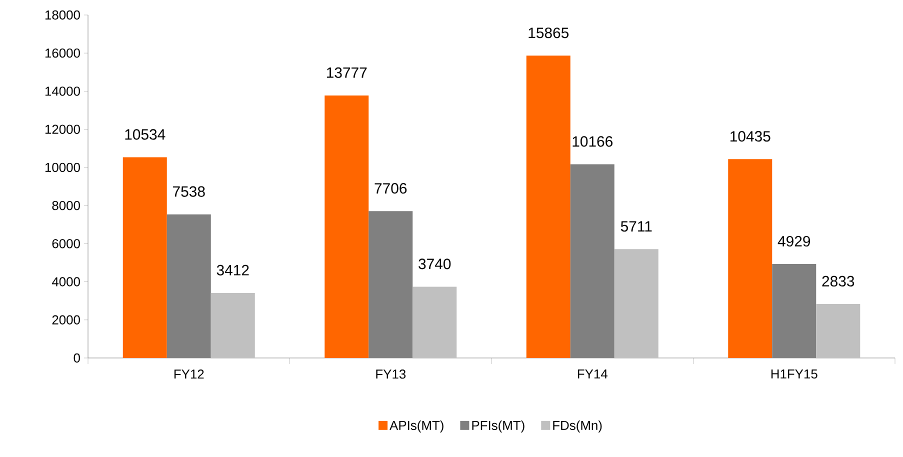 This screenshot has width=903, height=457. What do you see at coordinates (66, 319) in the screenshot?
I see `y-tick-label: 2000` at bounding box center [66, 319].